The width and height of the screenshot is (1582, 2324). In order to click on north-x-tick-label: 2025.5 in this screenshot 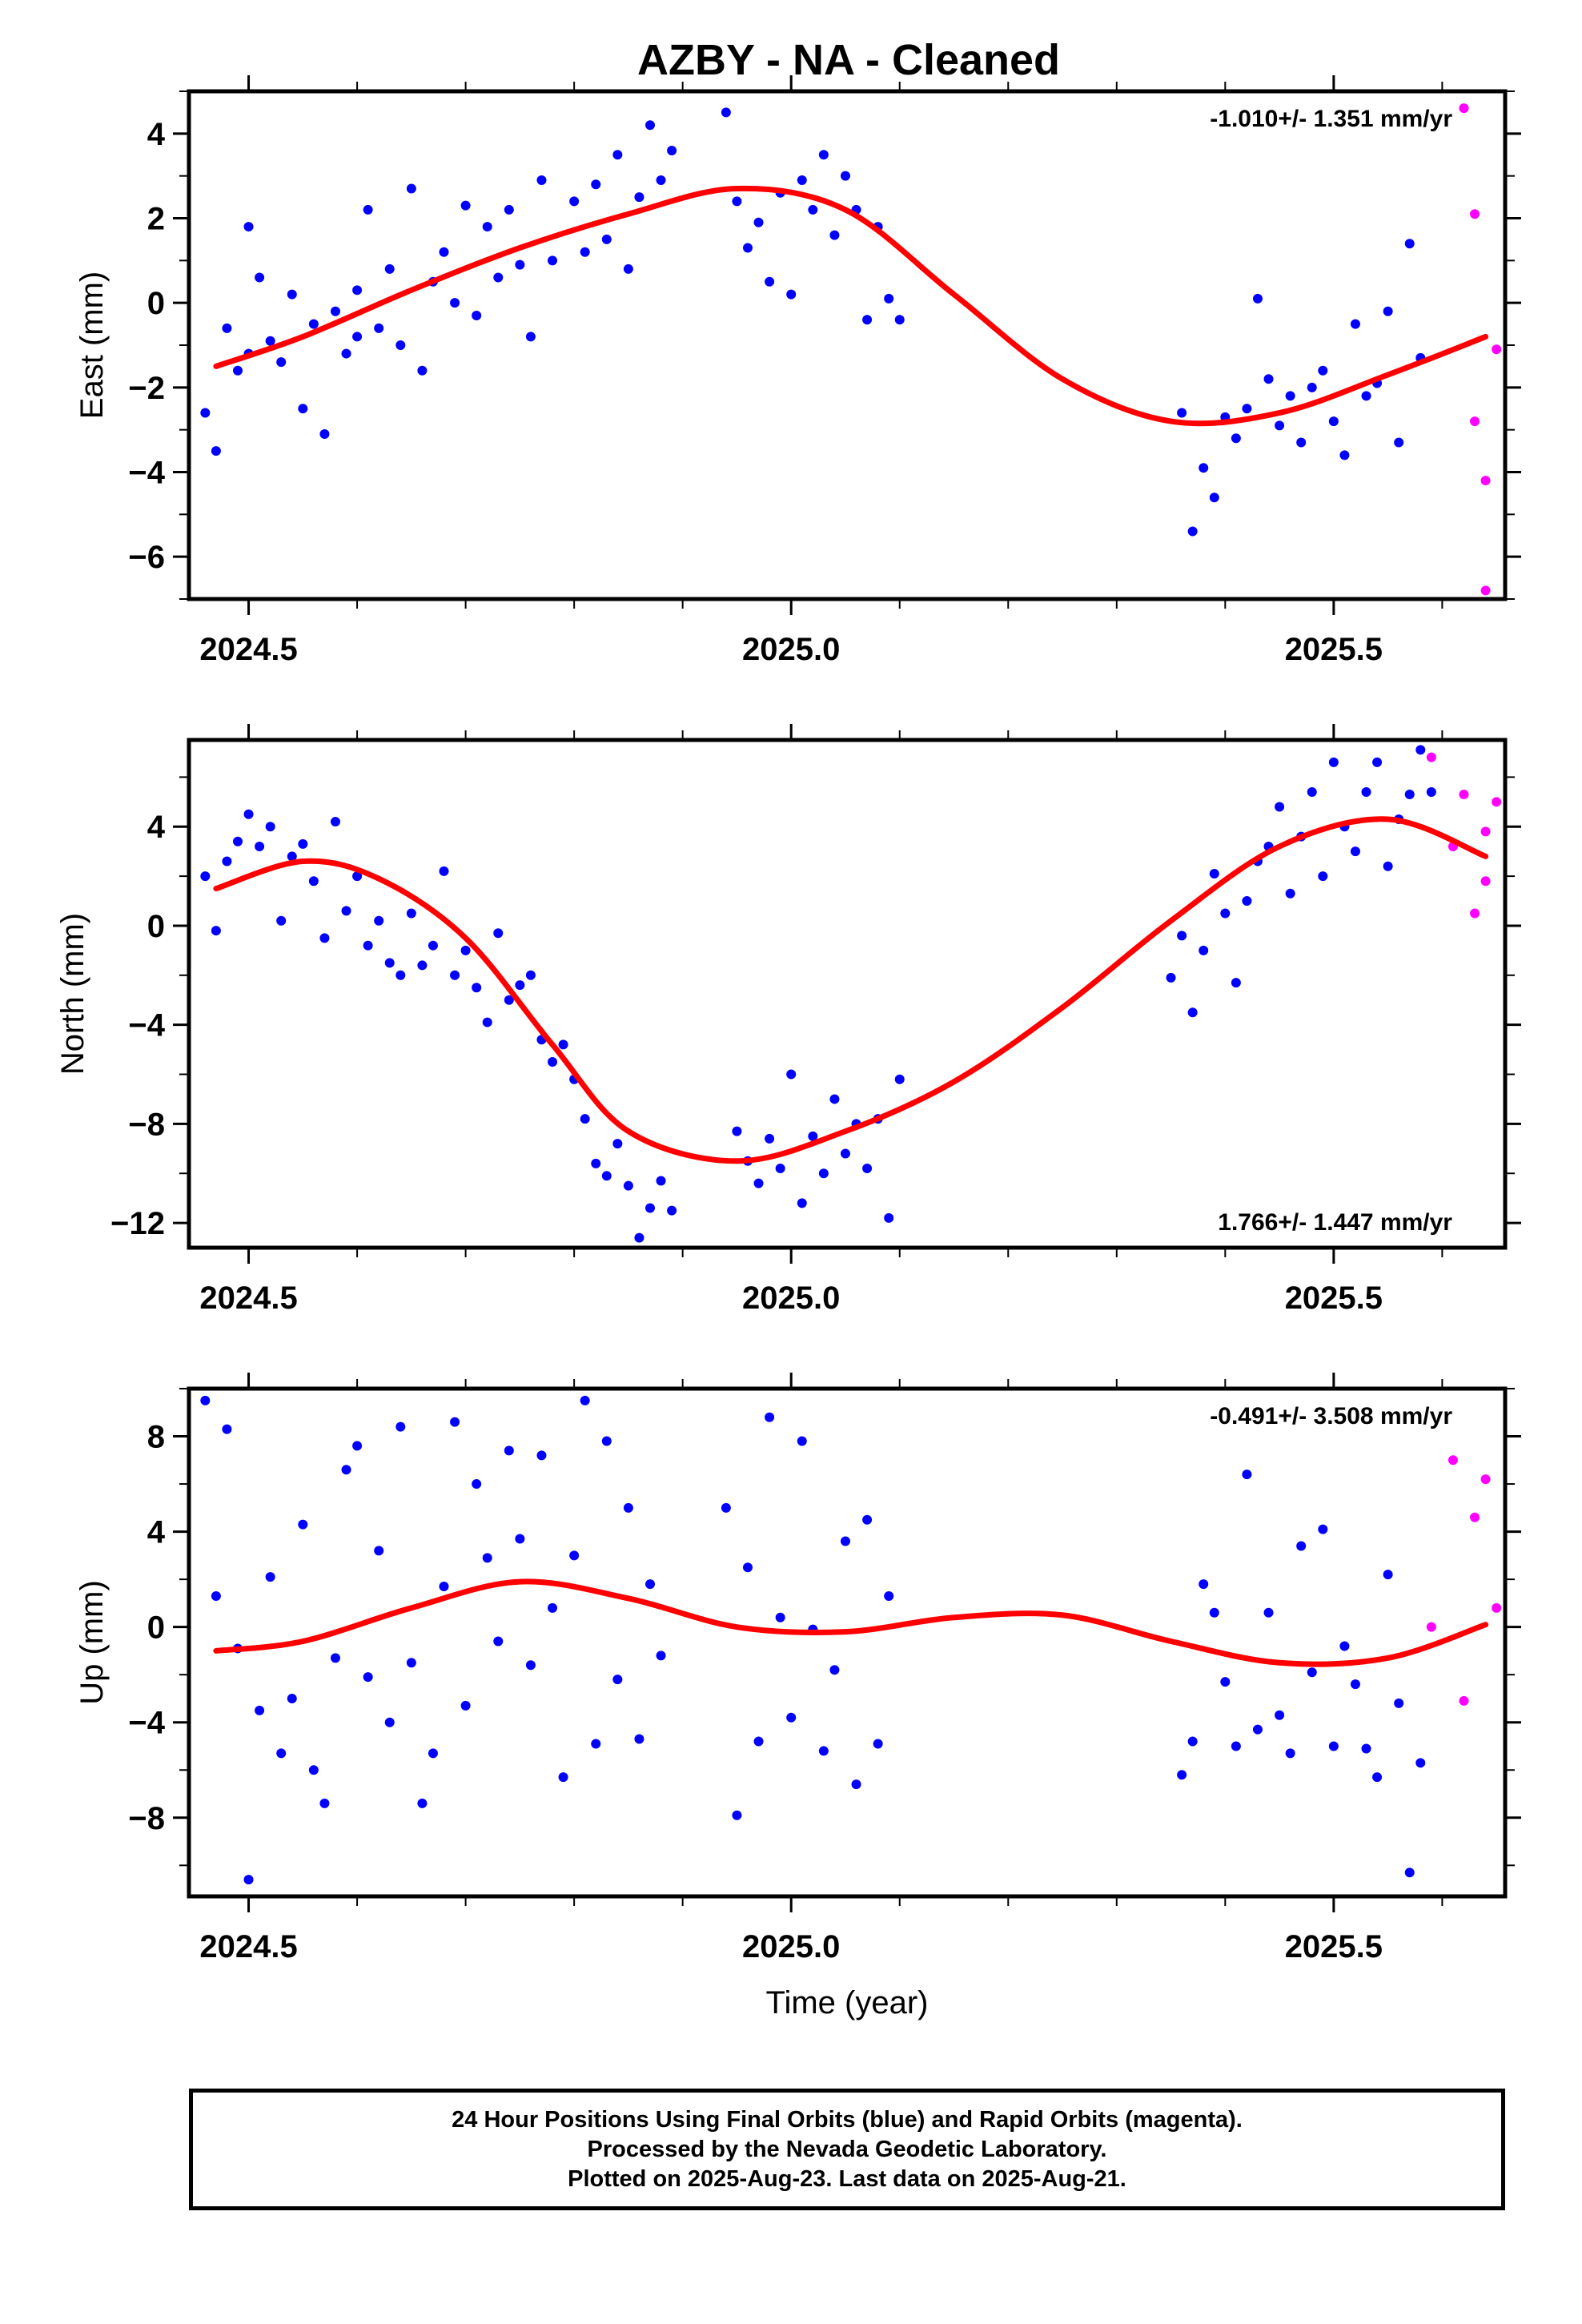, I will do `click(1334, 1298)`.